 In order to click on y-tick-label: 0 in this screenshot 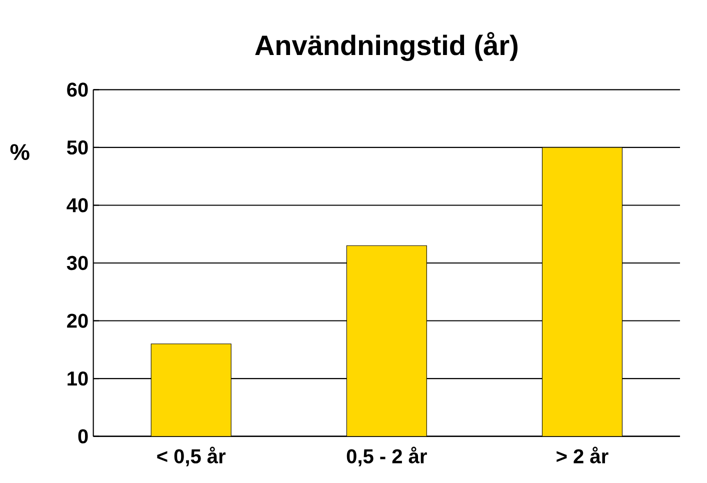, I will do `click(83, 436)`.